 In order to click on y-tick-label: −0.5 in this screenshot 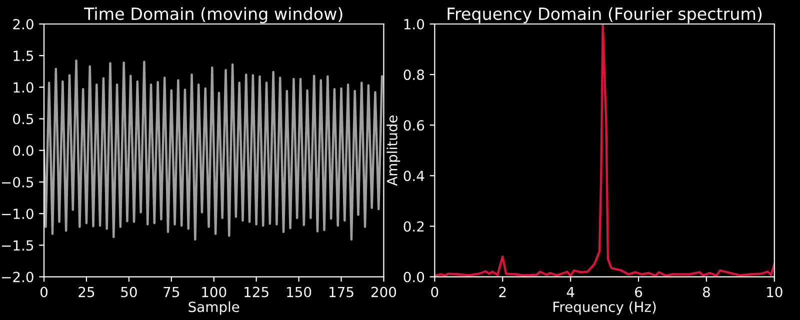, I will do `click(18, 182)`.